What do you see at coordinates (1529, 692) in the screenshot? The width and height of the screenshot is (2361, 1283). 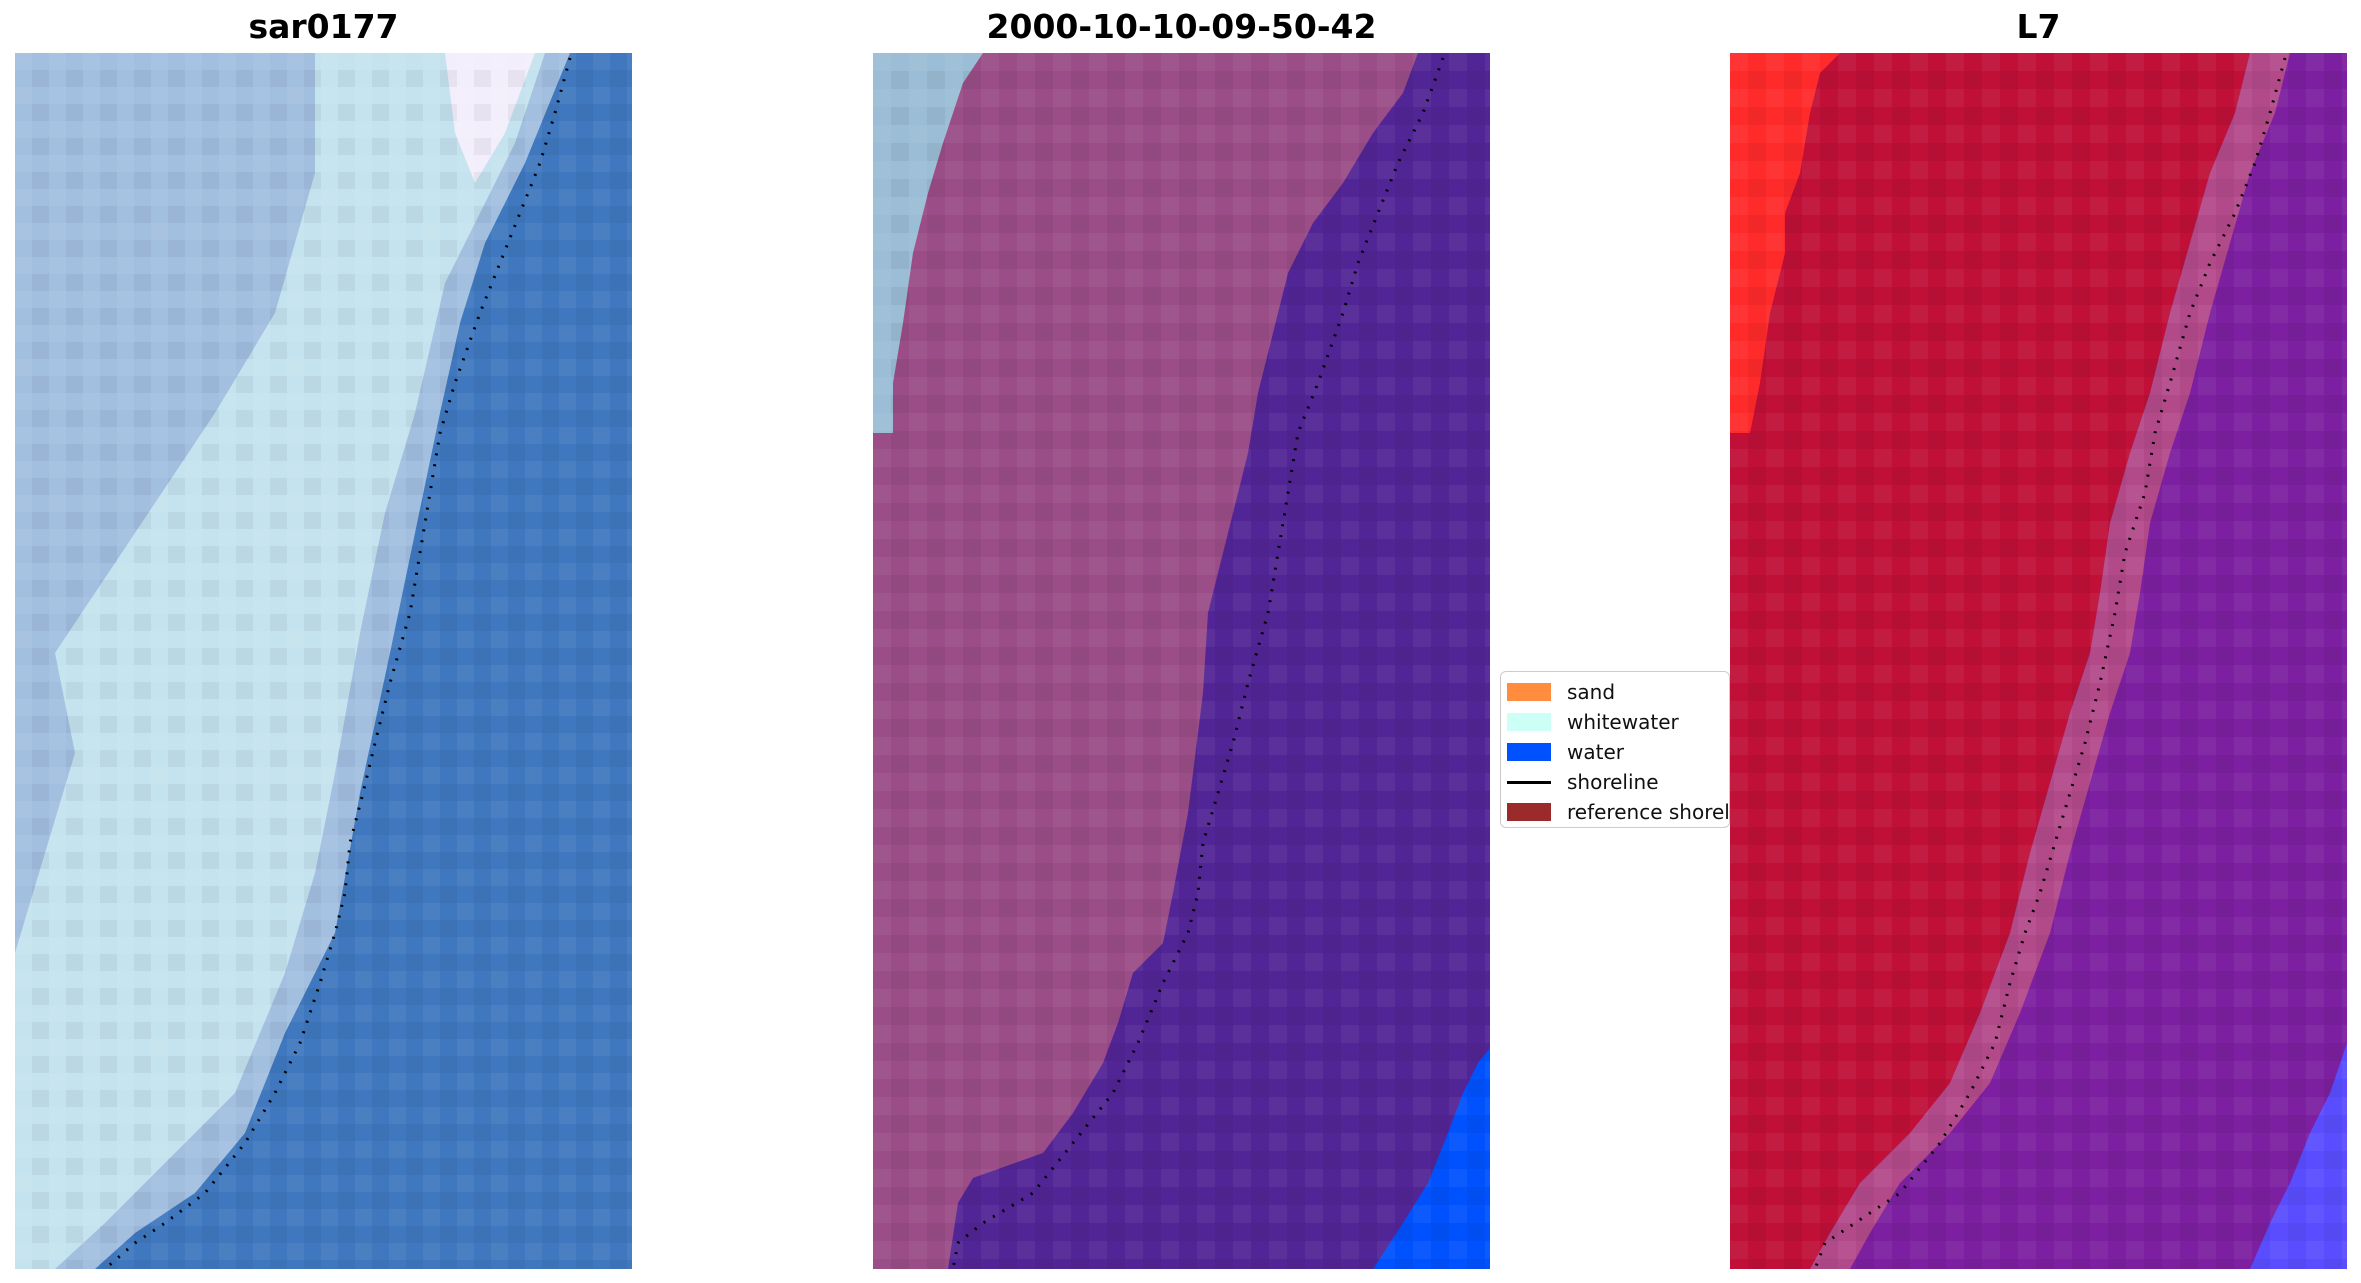 I see `sand-swatch` at bounding box center [1529, 692].